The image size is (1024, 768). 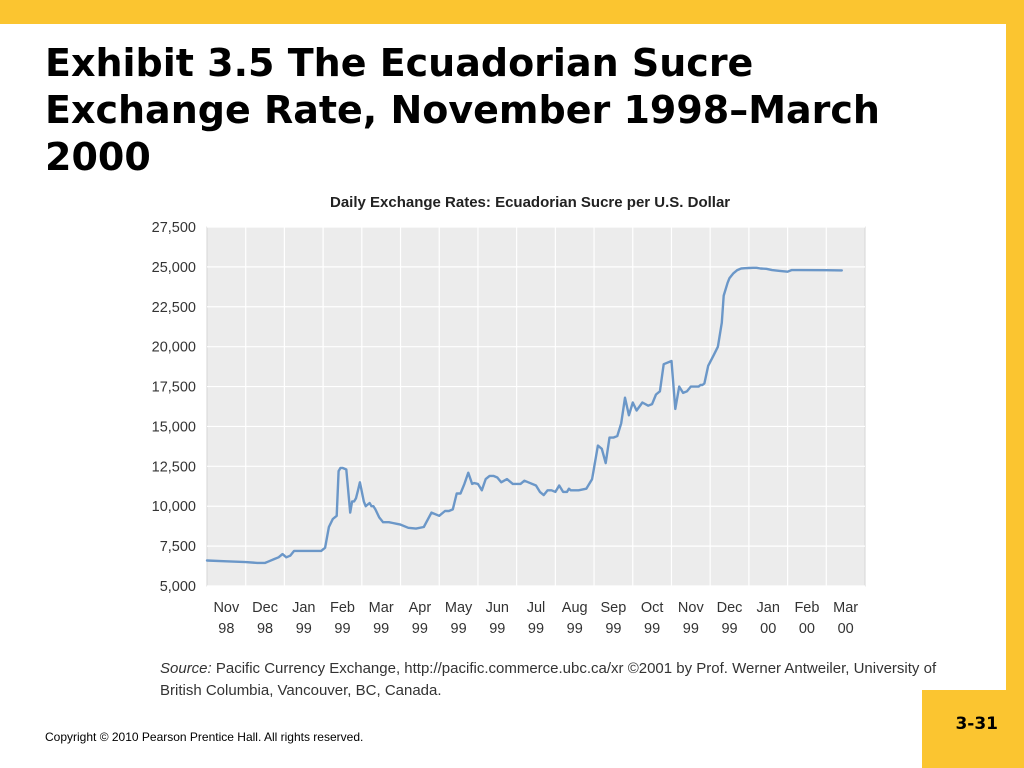 What do you see at coordinates (174, 507) in the screenshot?
I see `y-tick-label: 10,000` at bounding box center [174, 507].